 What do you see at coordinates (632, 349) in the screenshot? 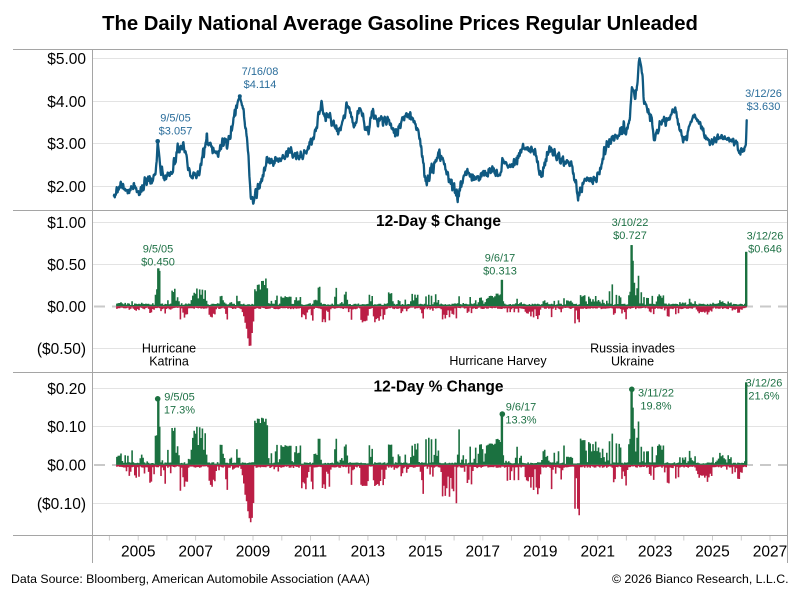
I see `svg-text: Russia invades` at bounding box center [632, 349].